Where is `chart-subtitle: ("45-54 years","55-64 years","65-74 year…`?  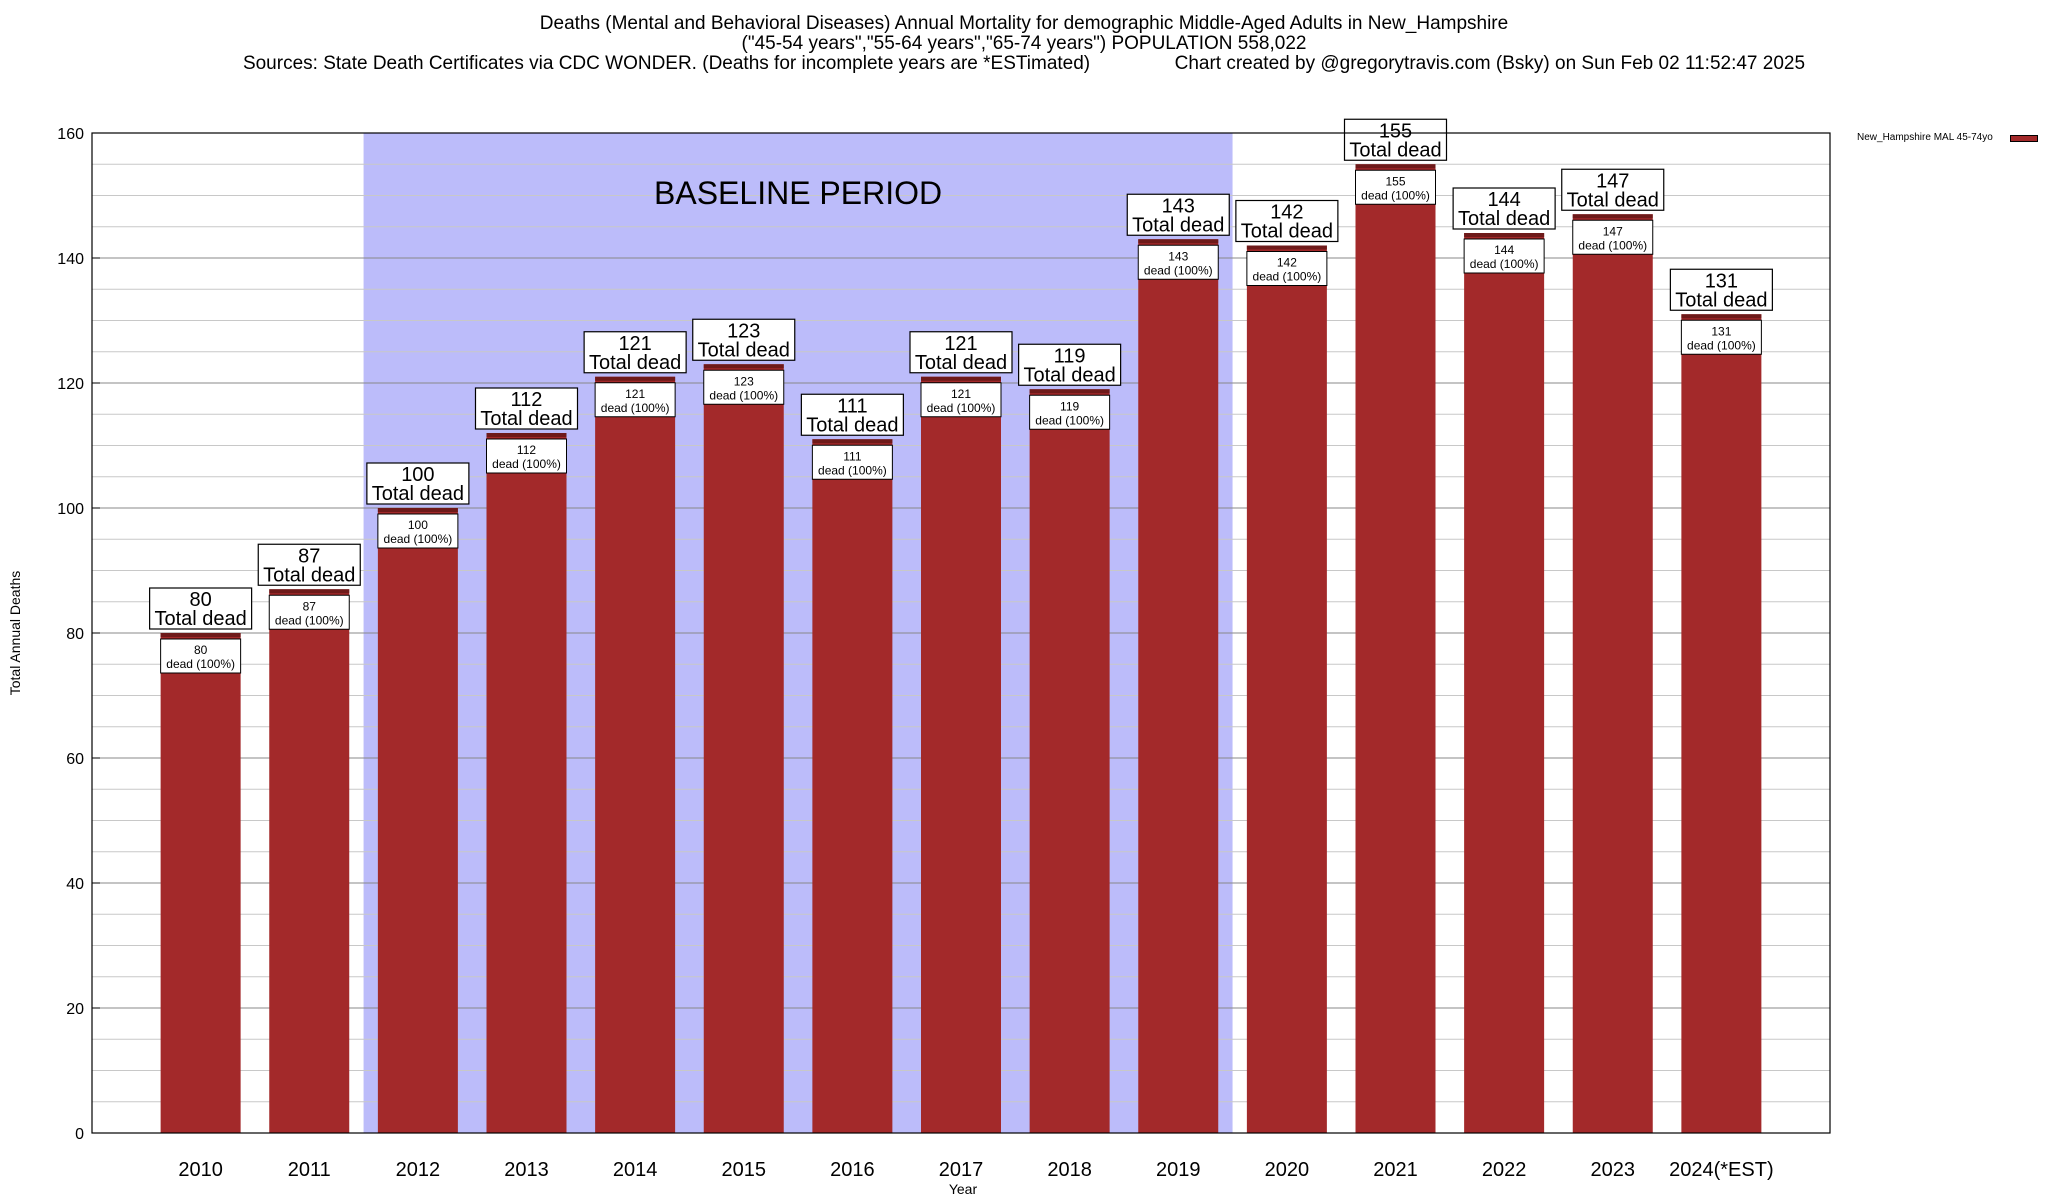
chart-subtitle: ("45-54 years","55-64 years","65-74 year… is located at coordinates (1024, 43).